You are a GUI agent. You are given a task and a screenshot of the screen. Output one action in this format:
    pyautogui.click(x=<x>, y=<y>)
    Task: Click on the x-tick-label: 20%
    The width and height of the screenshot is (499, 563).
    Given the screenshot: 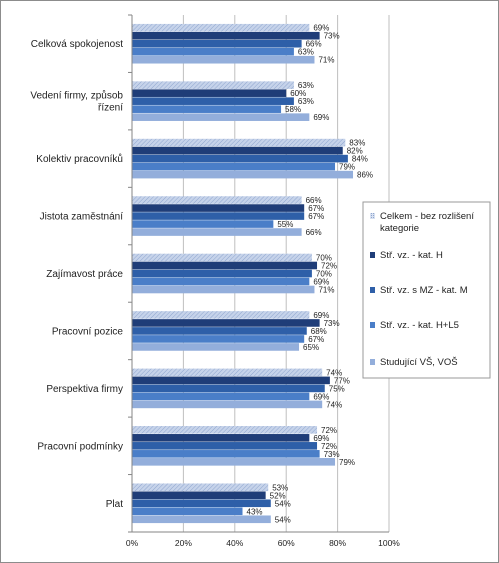 What is the action you would take?
    pyautogui.click(x=183, y=543)
    